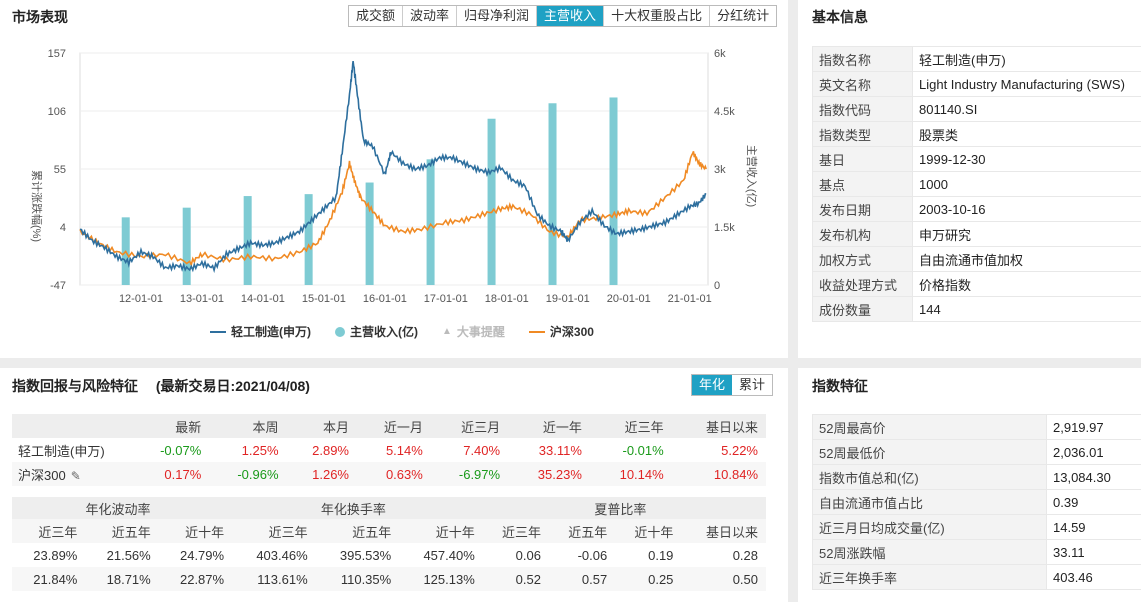 The height and width of the screenshot is (602, 1141). What do you see at coordinates (482, 450) in the screenshot?
I see `returns-value: 7.40%` at bounding box center [482, 450].